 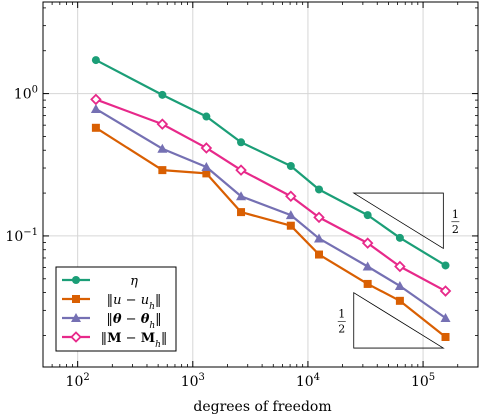 What do you see at coordinates (423, 381) in the screenshot?
I see `x-tick-label: 105` at bounding box center [423, 381].